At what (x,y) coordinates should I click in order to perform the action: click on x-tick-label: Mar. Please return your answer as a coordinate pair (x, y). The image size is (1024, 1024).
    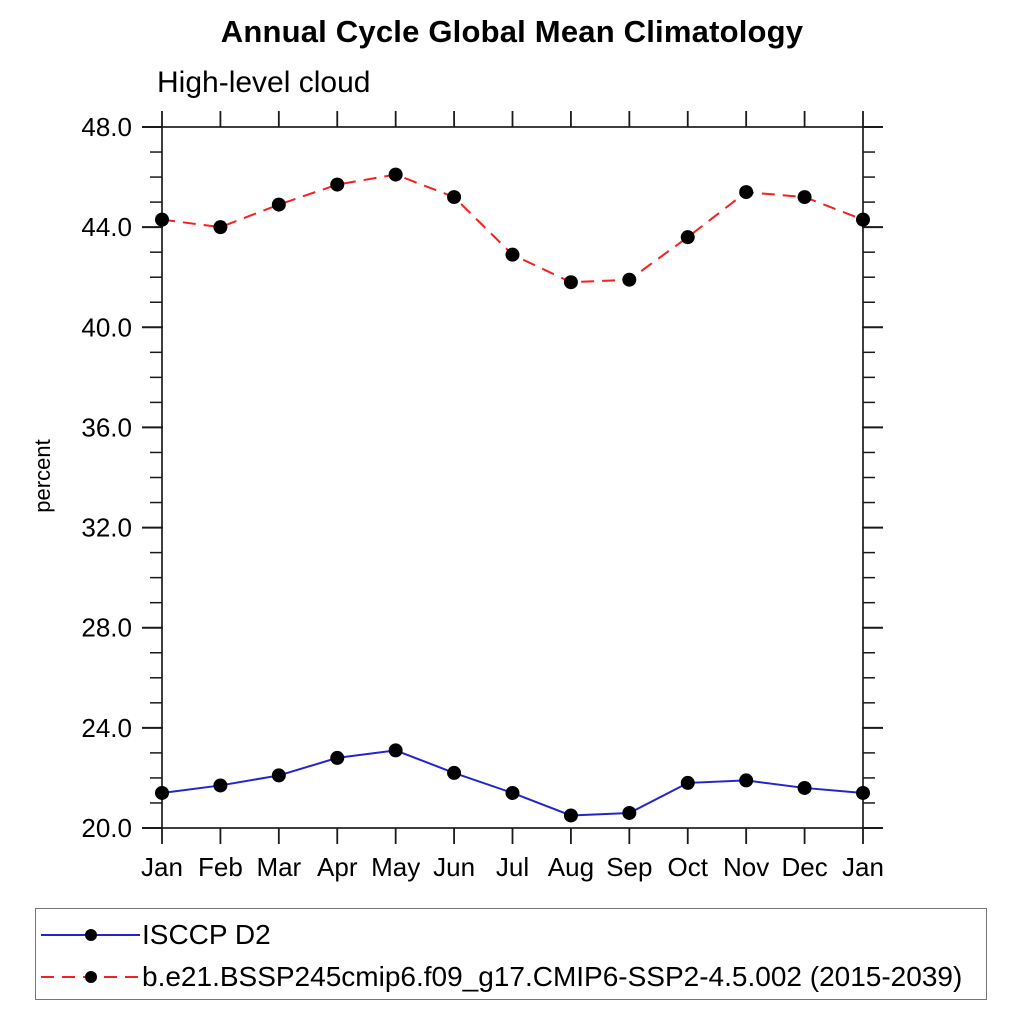
    Looking at the image, I should click on (278, 867).